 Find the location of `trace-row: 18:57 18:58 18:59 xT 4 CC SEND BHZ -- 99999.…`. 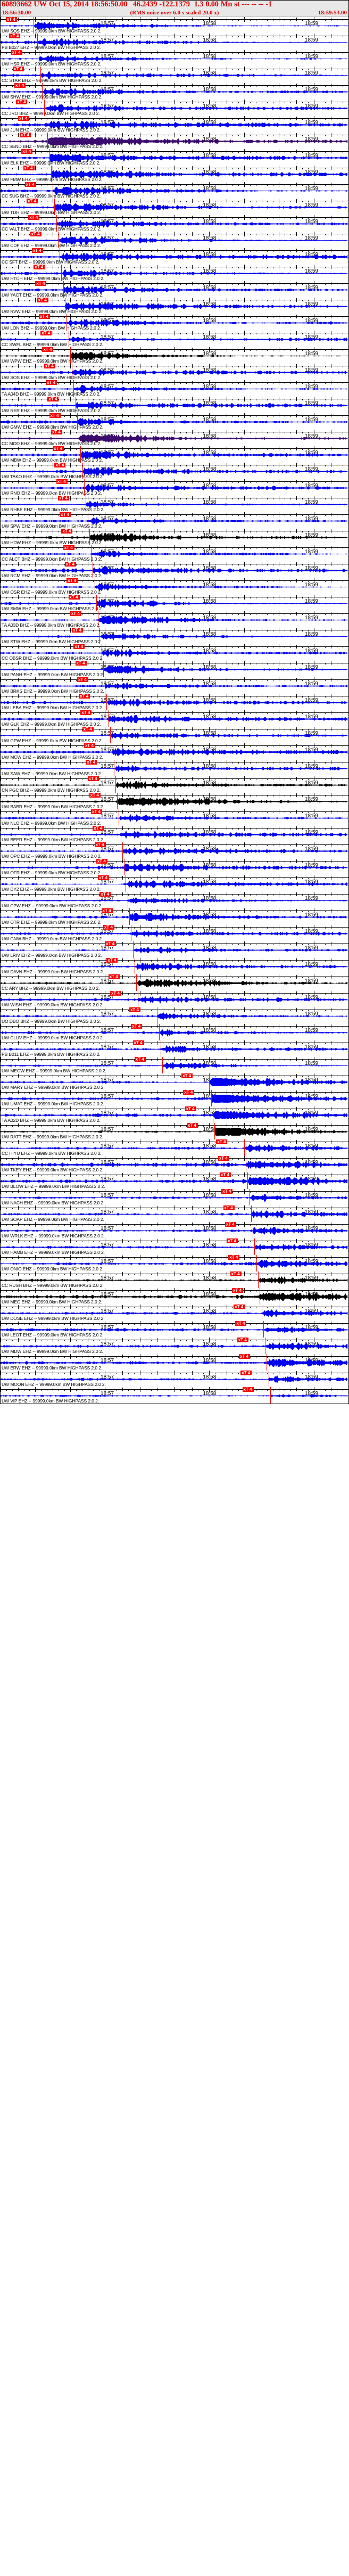

trace-row: 18:57 18:58 18:59 xT 4 CC SEND BHZ -- 99999.… is located at coordinates (174, 141).